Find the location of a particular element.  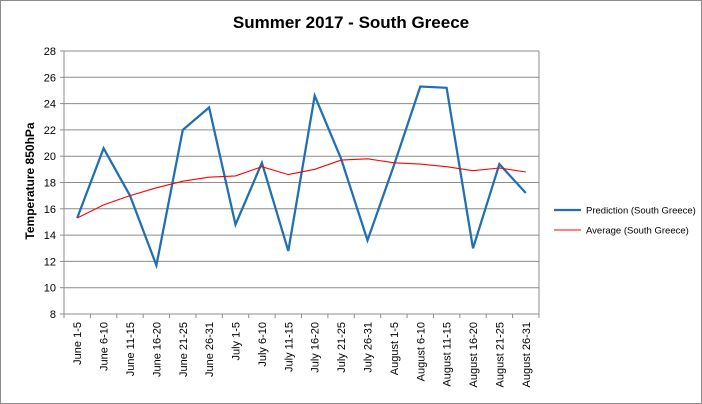

y-axis-label: Temperature 850hPa is located at coordinates (30, 180).